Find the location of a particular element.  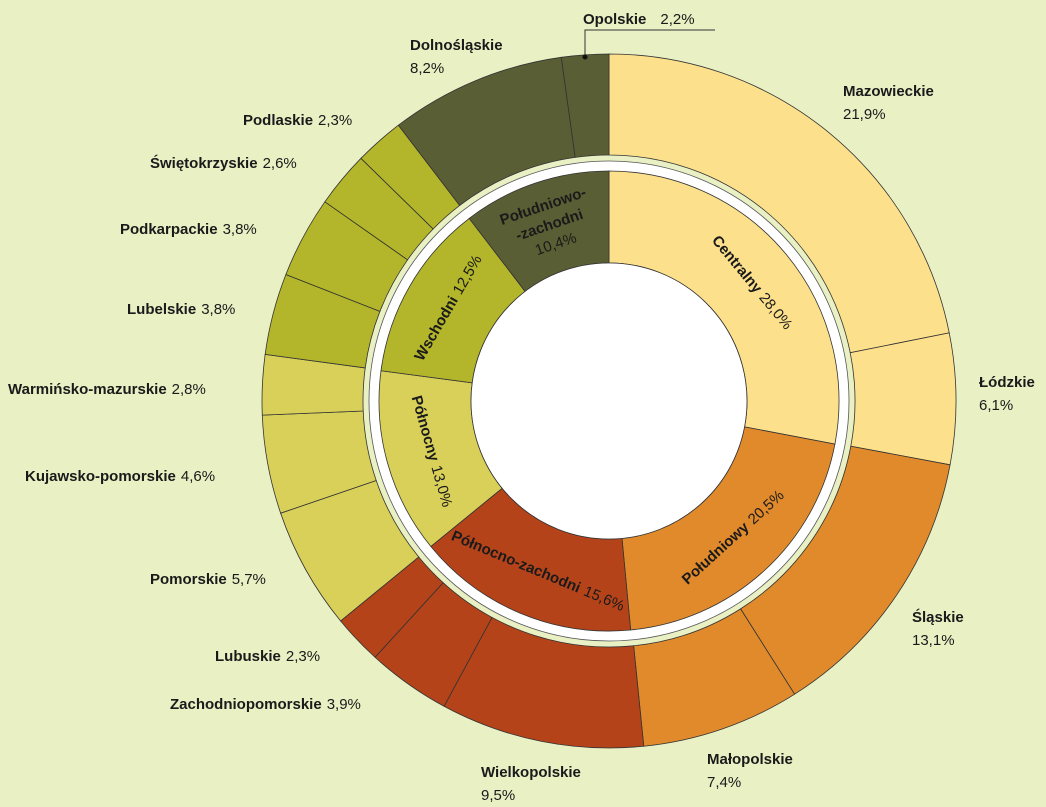

outer-category: Opolskie is located at coordinates (614, 19).